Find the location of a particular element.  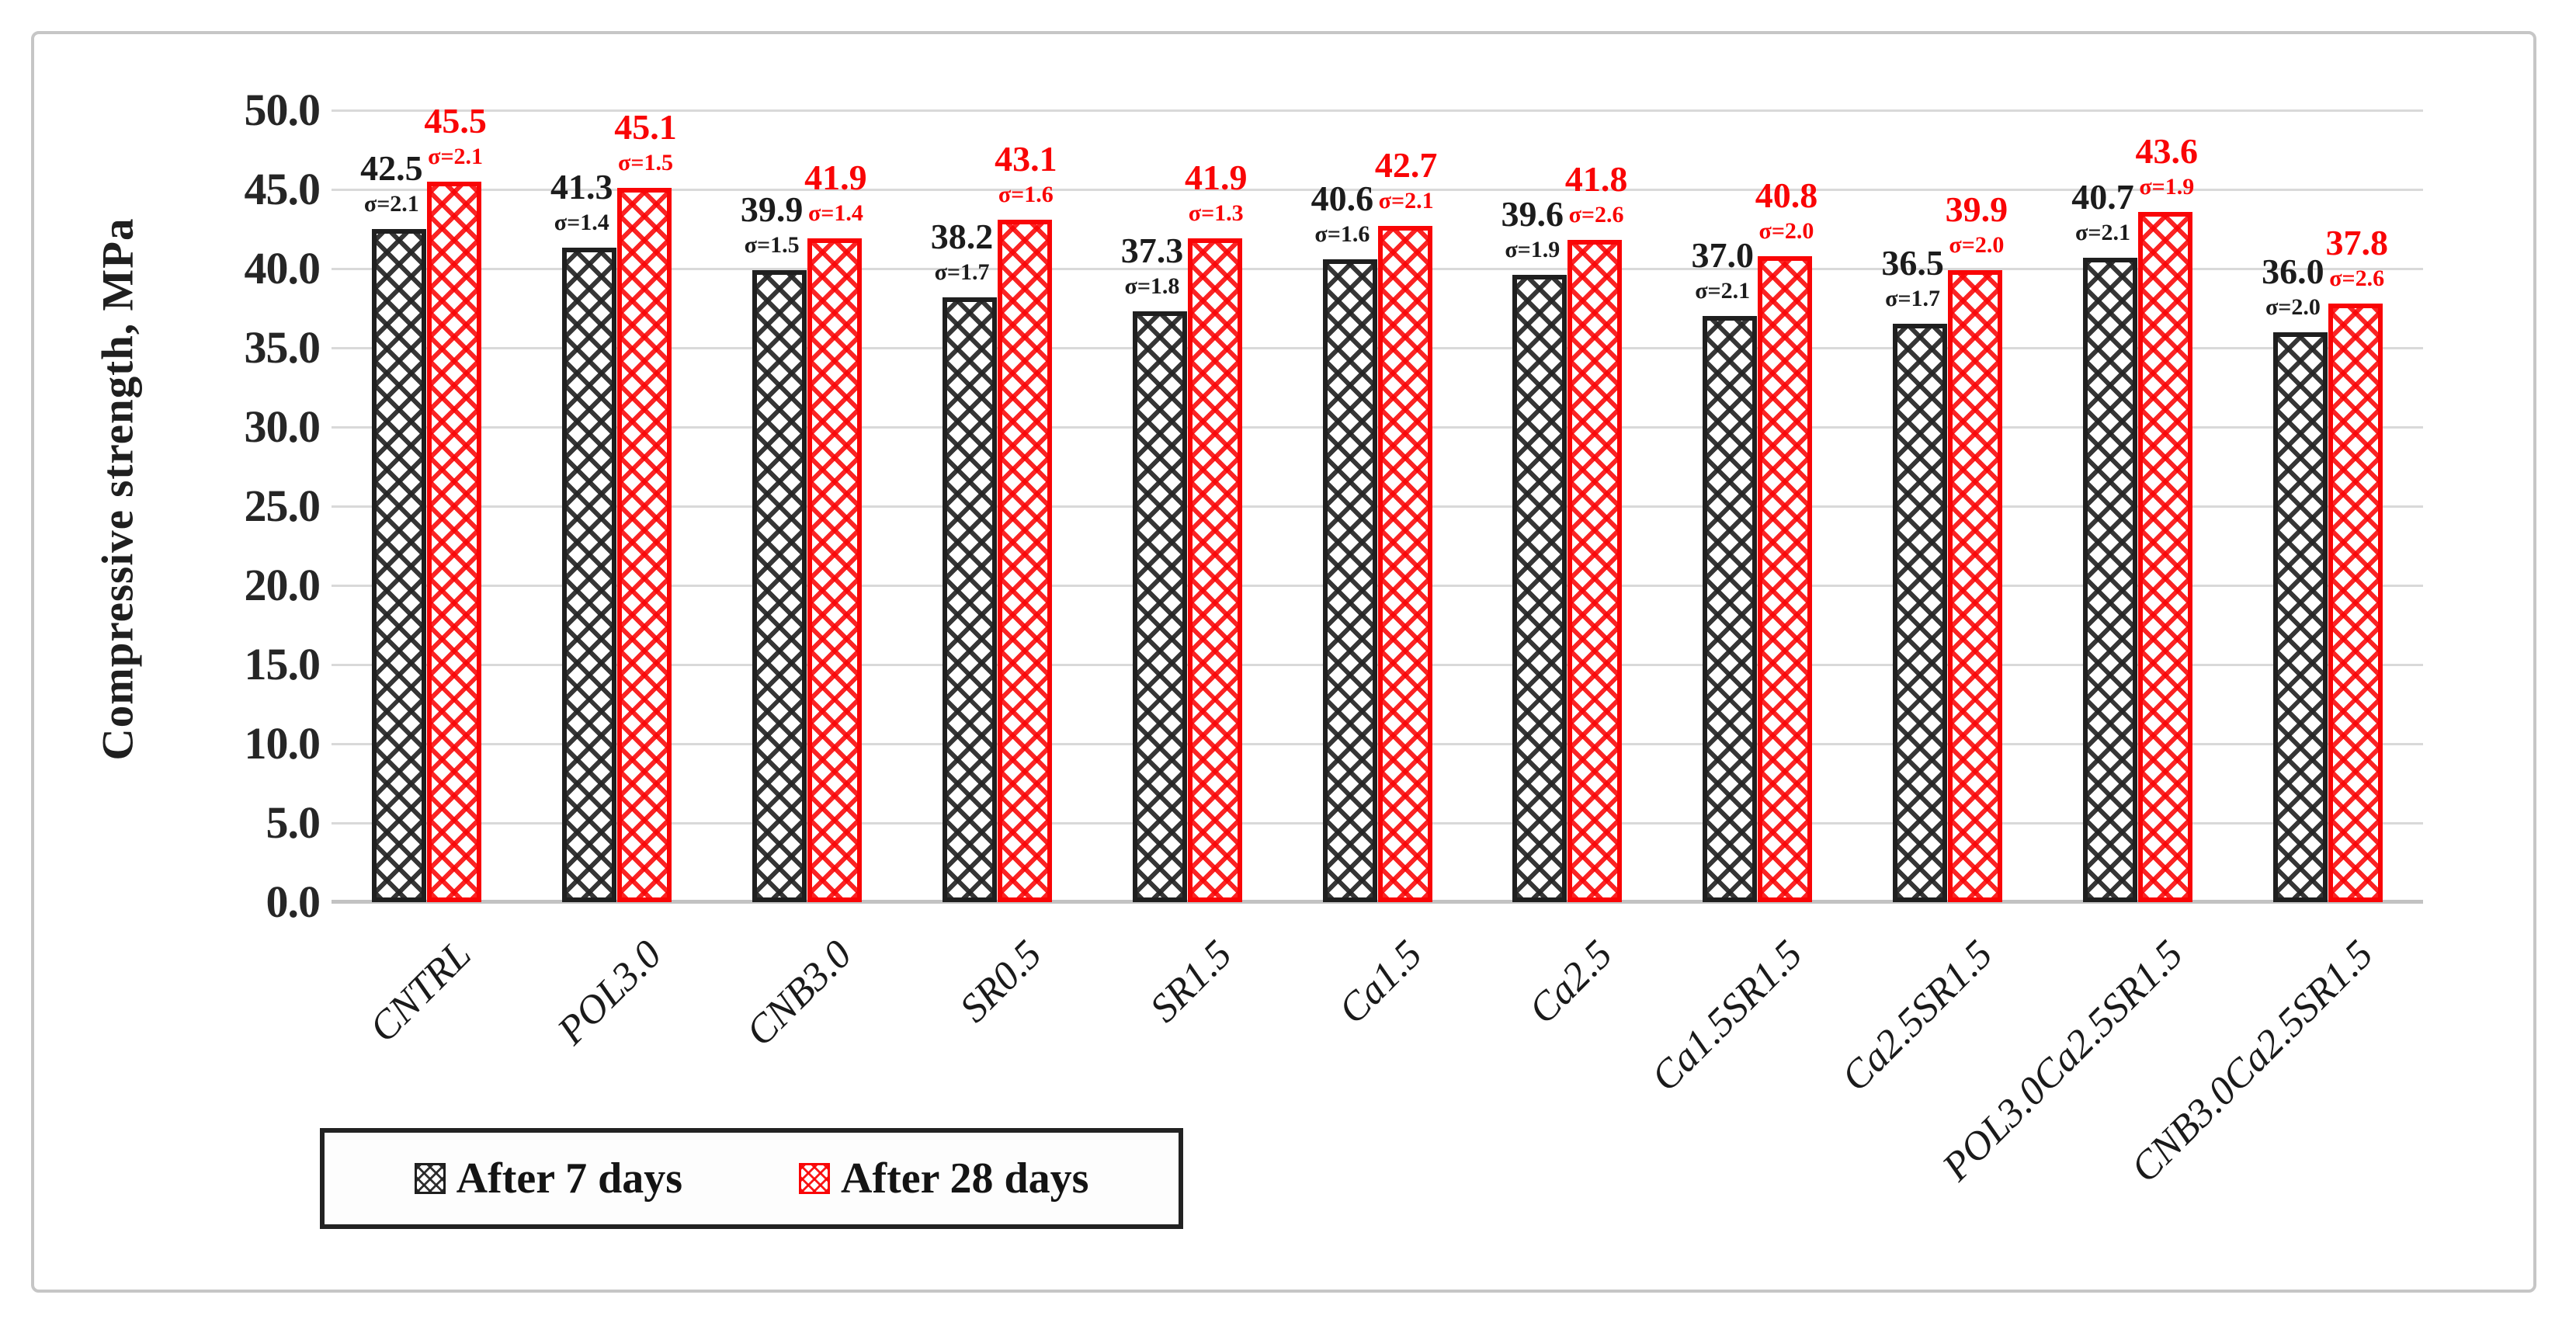

bar-Ca1.5SR1.5-28d is located at coordinates (1785, 578).